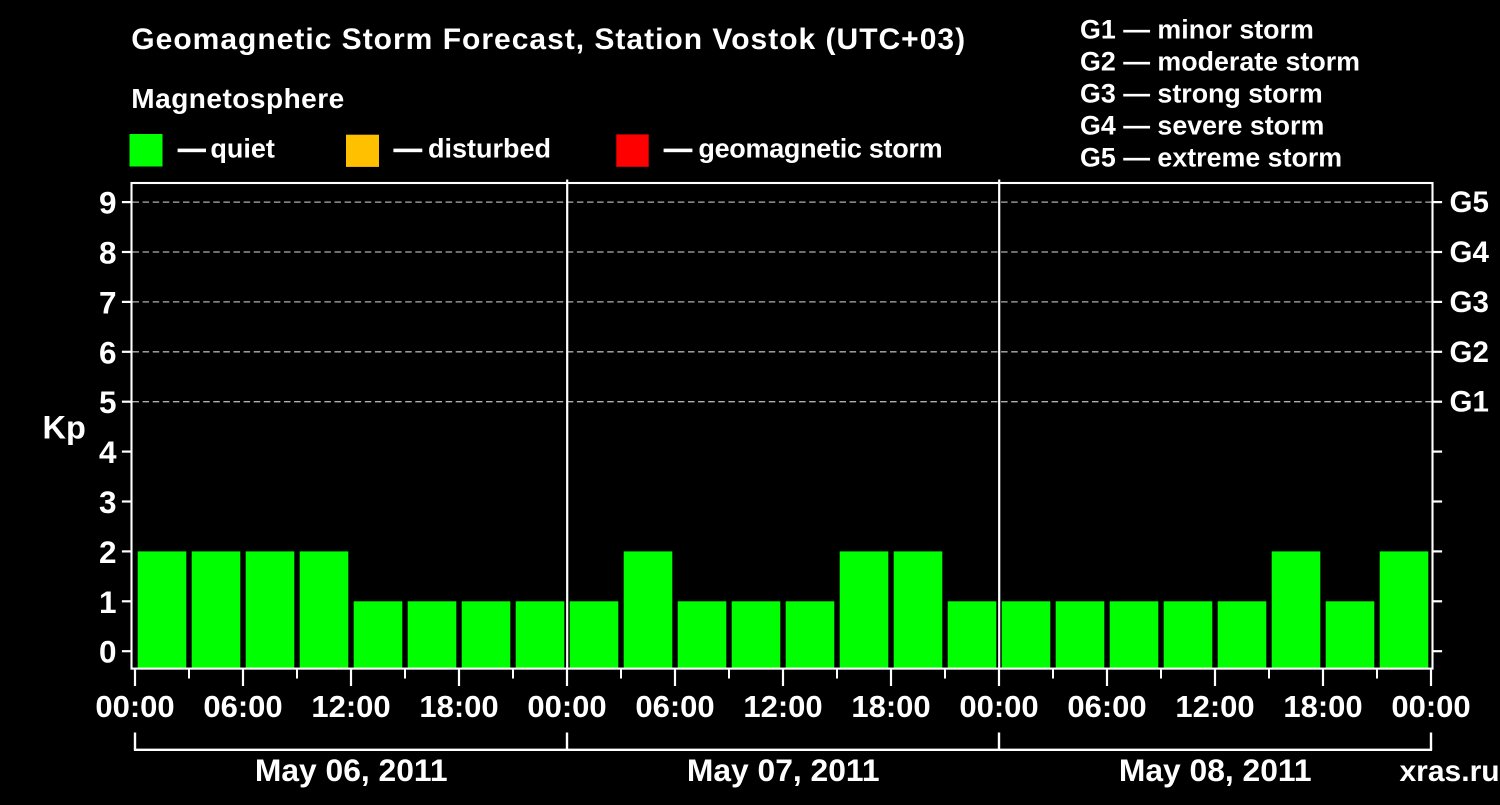 The height and width of the screenshot is (805, 1500). What do you see at coordinates (108, 402) in the screenshot?
I see `svg-text: 5` at bounding box center [108, 402].